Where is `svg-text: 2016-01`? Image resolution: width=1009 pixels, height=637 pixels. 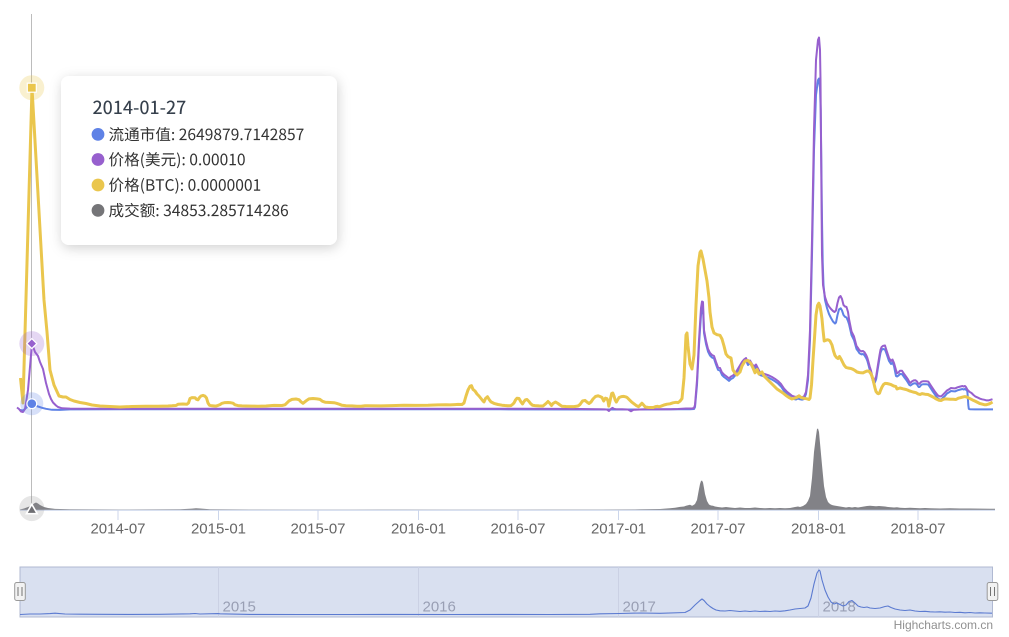 svg-text: 2016-01 is located at coordinates (418, 529).